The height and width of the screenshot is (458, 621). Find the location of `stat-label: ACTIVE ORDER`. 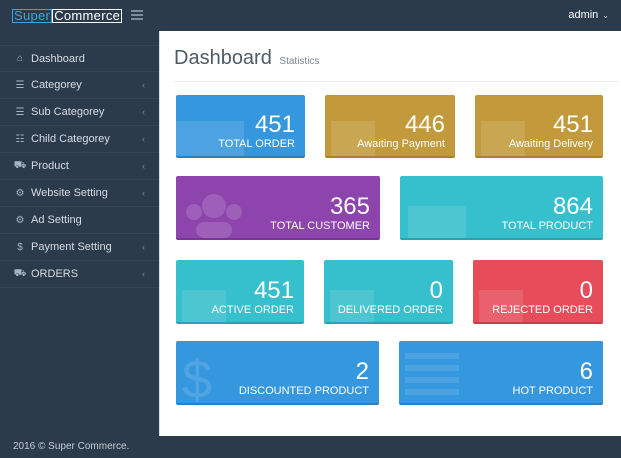

stat-label: ACTIVE ORDER is located at coordinates (252, 310).